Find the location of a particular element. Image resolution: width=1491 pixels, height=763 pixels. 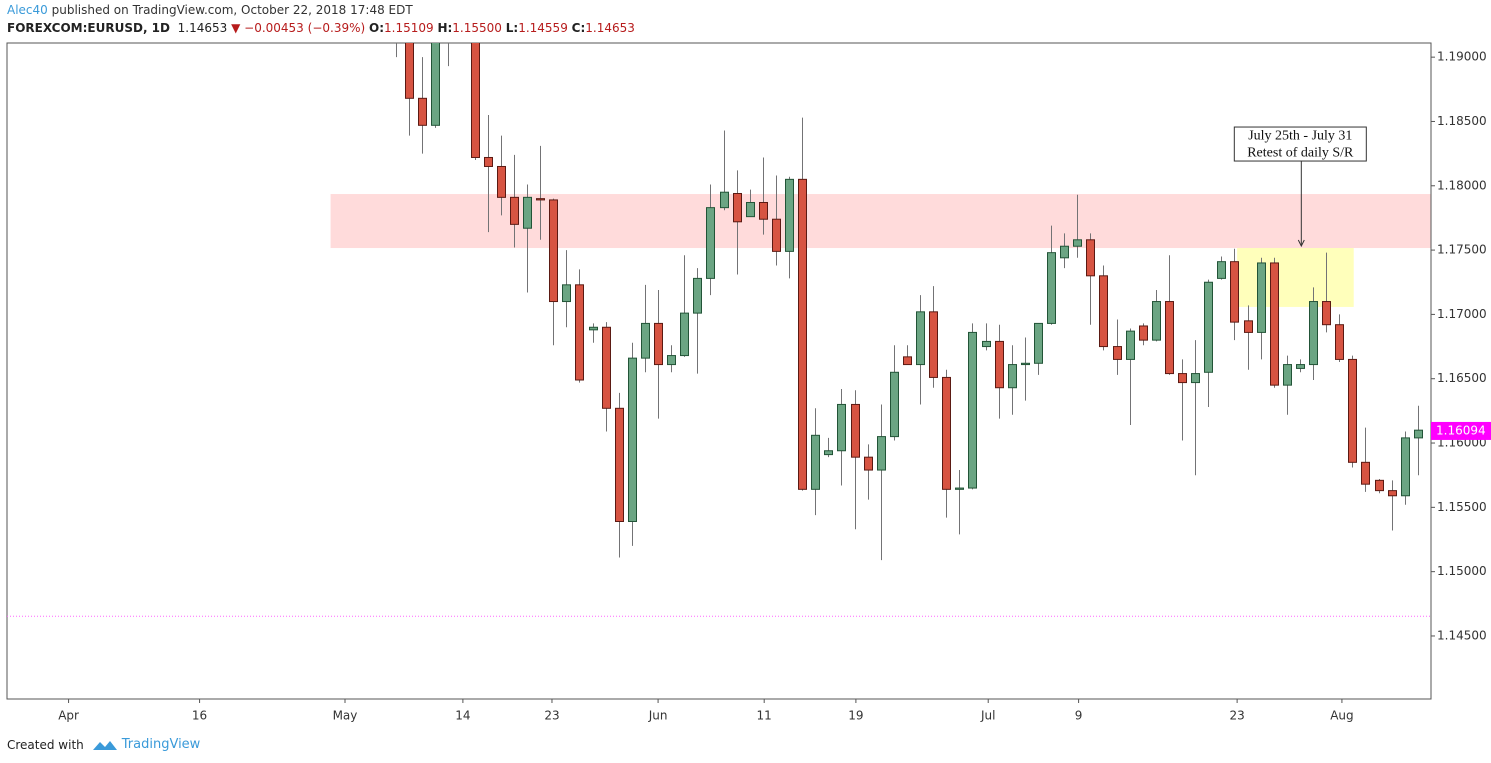

annotation-text: Retest of daily S/R is located at coordinates (1300, 152).